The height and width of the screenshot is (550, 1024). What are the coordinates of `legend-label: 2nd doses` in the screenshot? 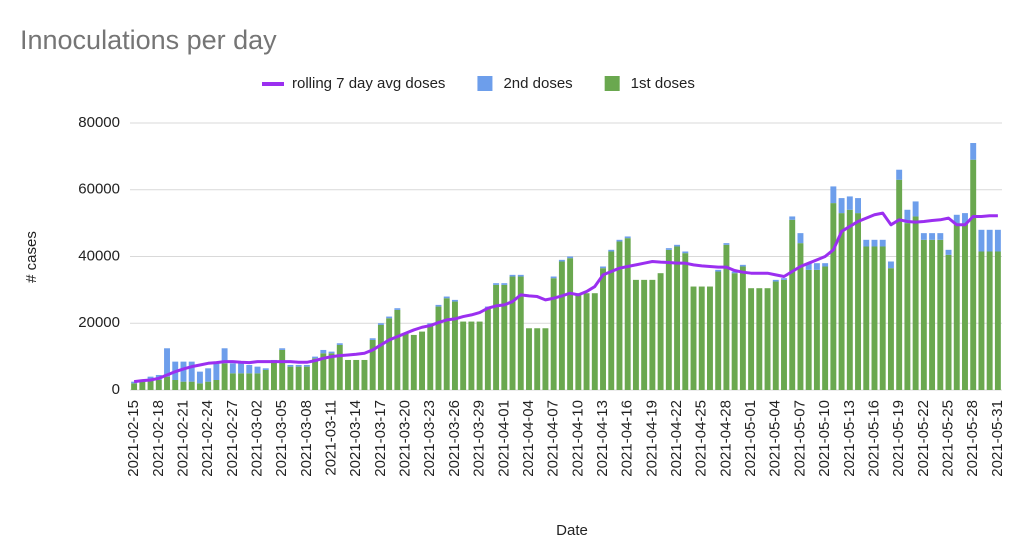 It's located at (537, 83).